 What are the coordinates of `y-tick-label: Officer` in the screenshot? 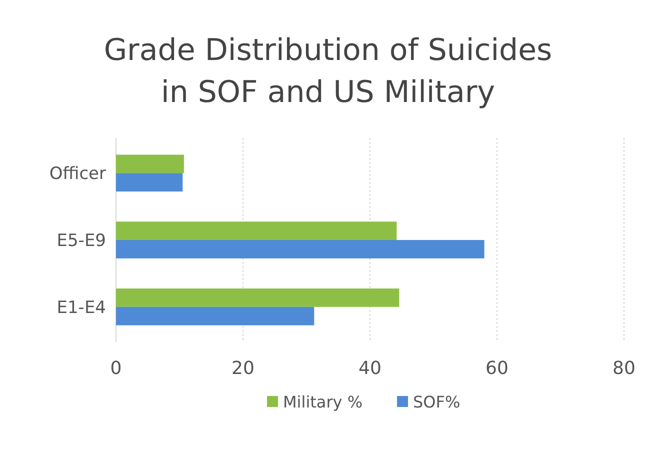 It's located at (77, 174).